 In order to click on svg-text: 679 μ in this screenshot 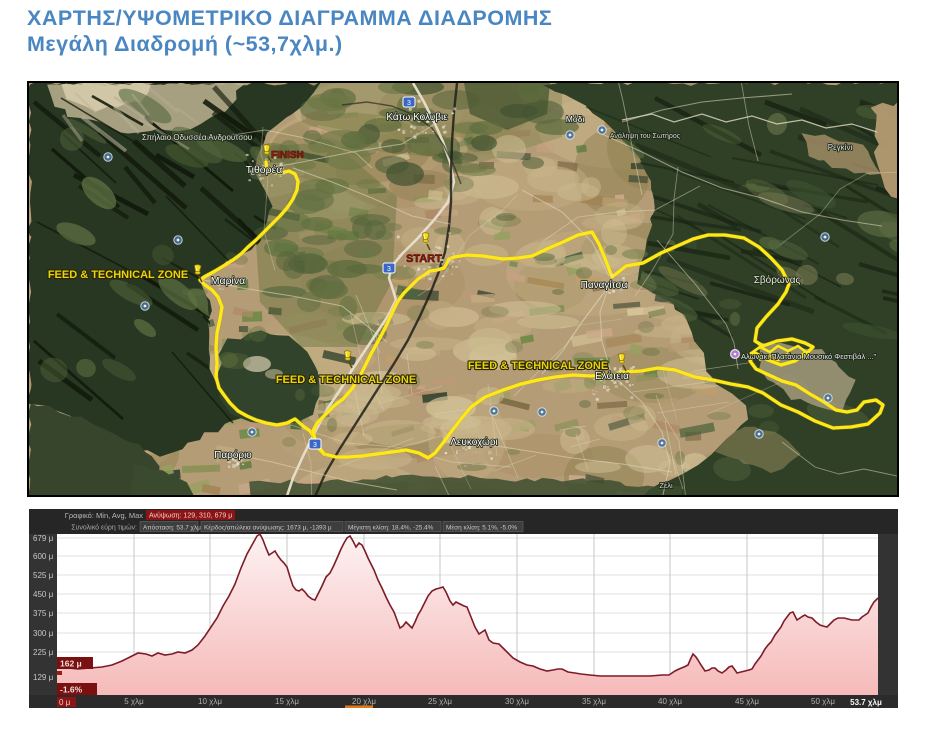, I will do `click(43, 538)`.